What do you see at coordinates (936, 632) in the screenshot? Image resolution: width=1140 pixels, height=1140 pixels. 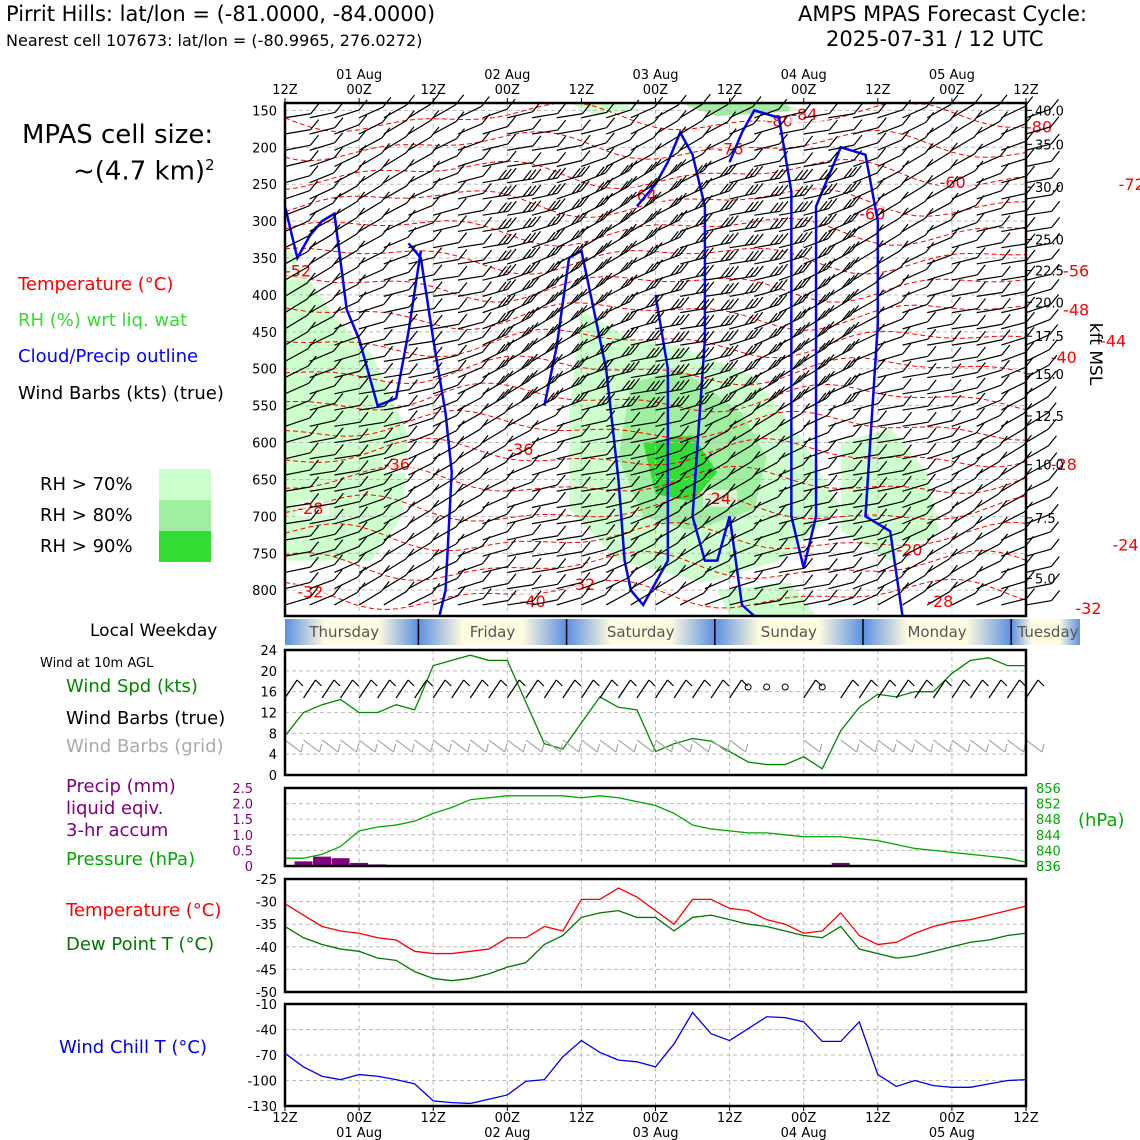 I see `weekday-label: Monday` at bounding box center [936, 632].